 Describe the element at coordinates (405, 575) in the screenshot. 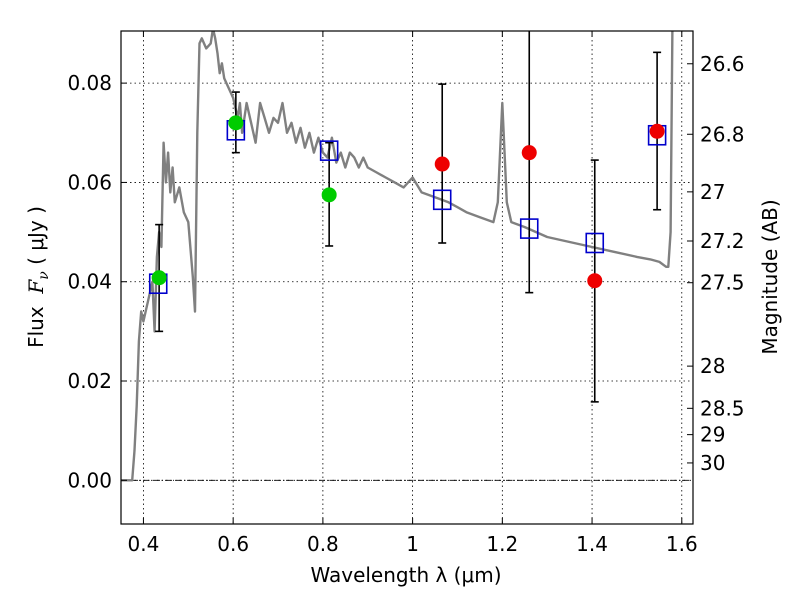

I see `x-axis-label: Wavelength λ (μm)` at that location.